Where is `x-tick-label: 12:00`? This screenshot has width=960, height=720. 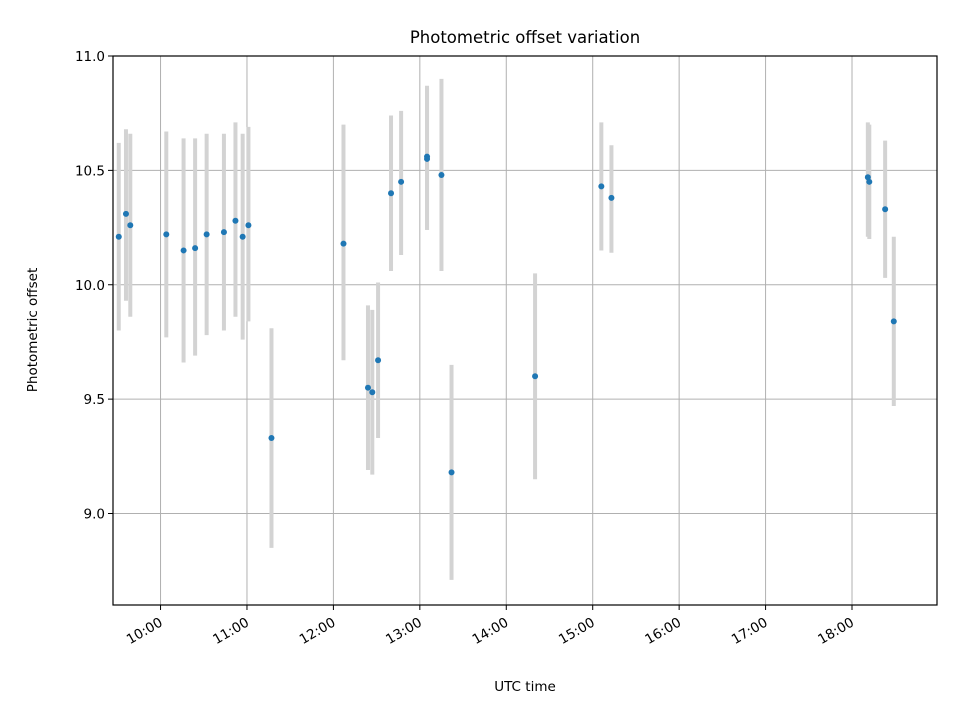
x-tick-label: 12:00 is located at coordinates (318, 631).